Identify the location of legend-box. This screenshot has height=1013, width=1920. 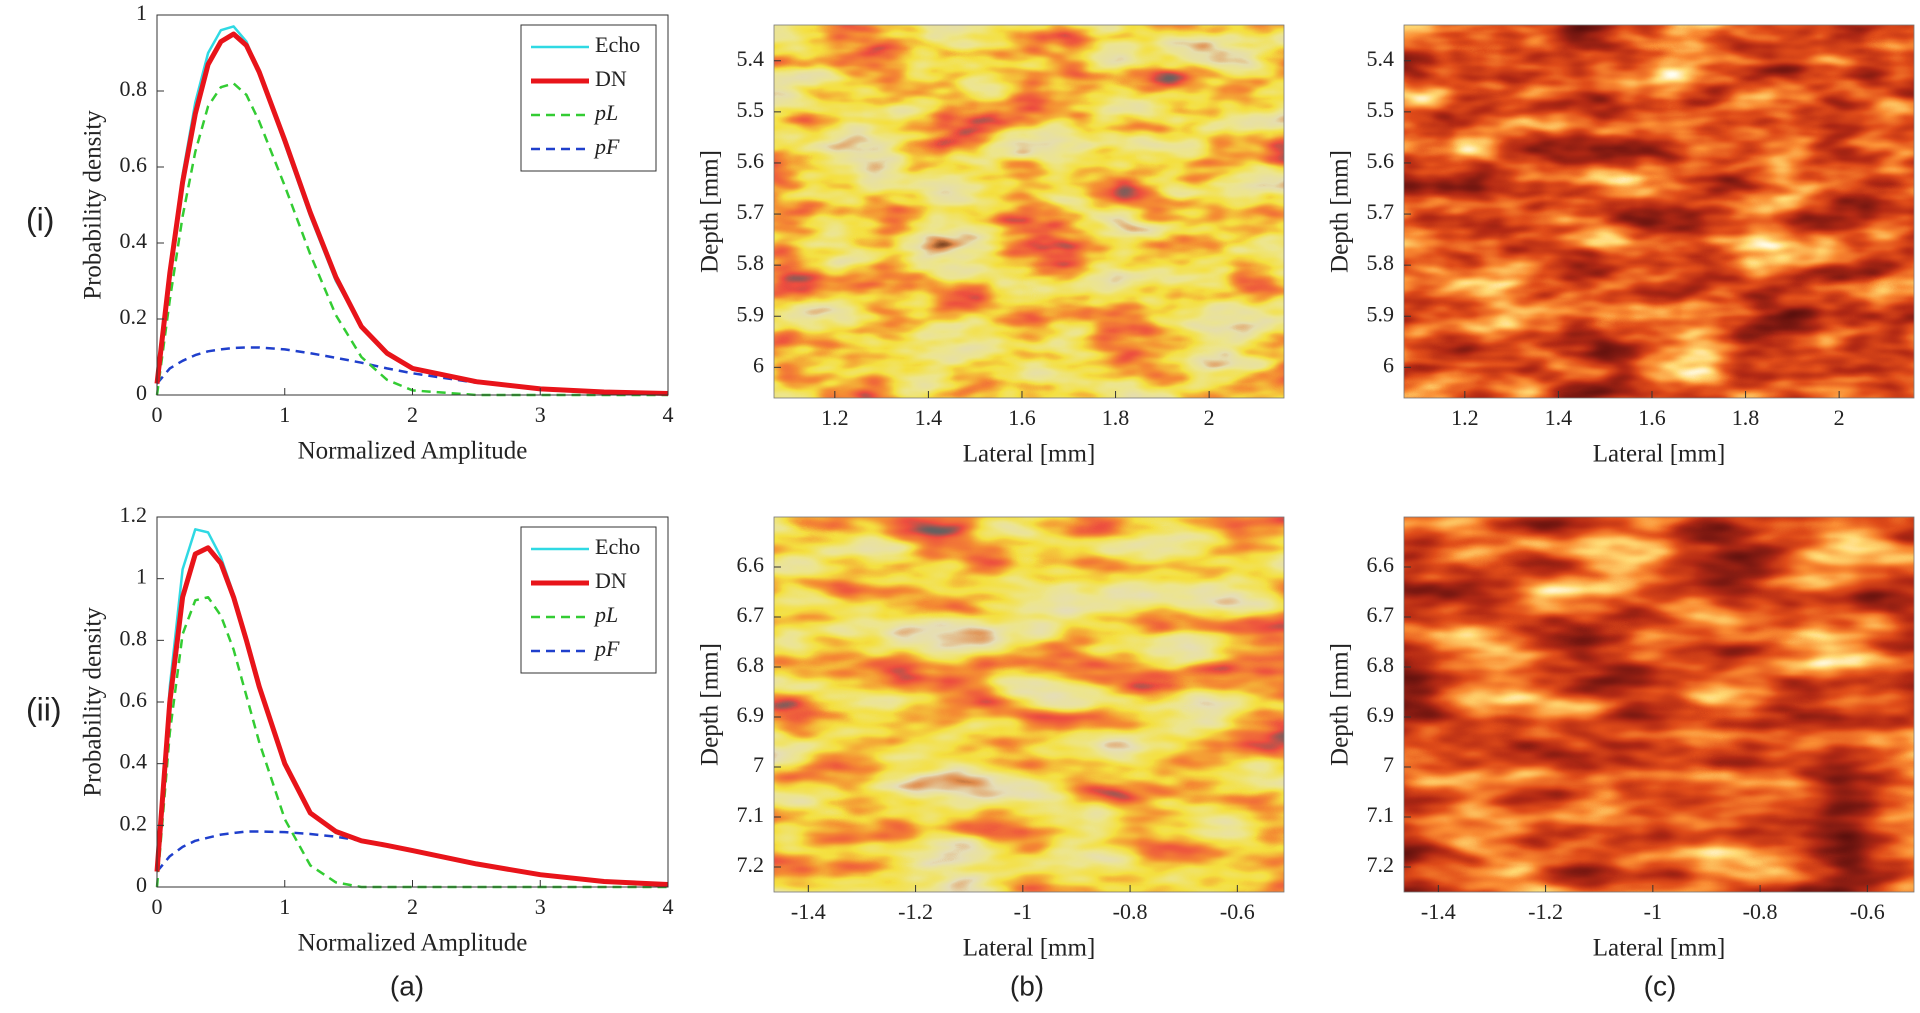
(588, 600).